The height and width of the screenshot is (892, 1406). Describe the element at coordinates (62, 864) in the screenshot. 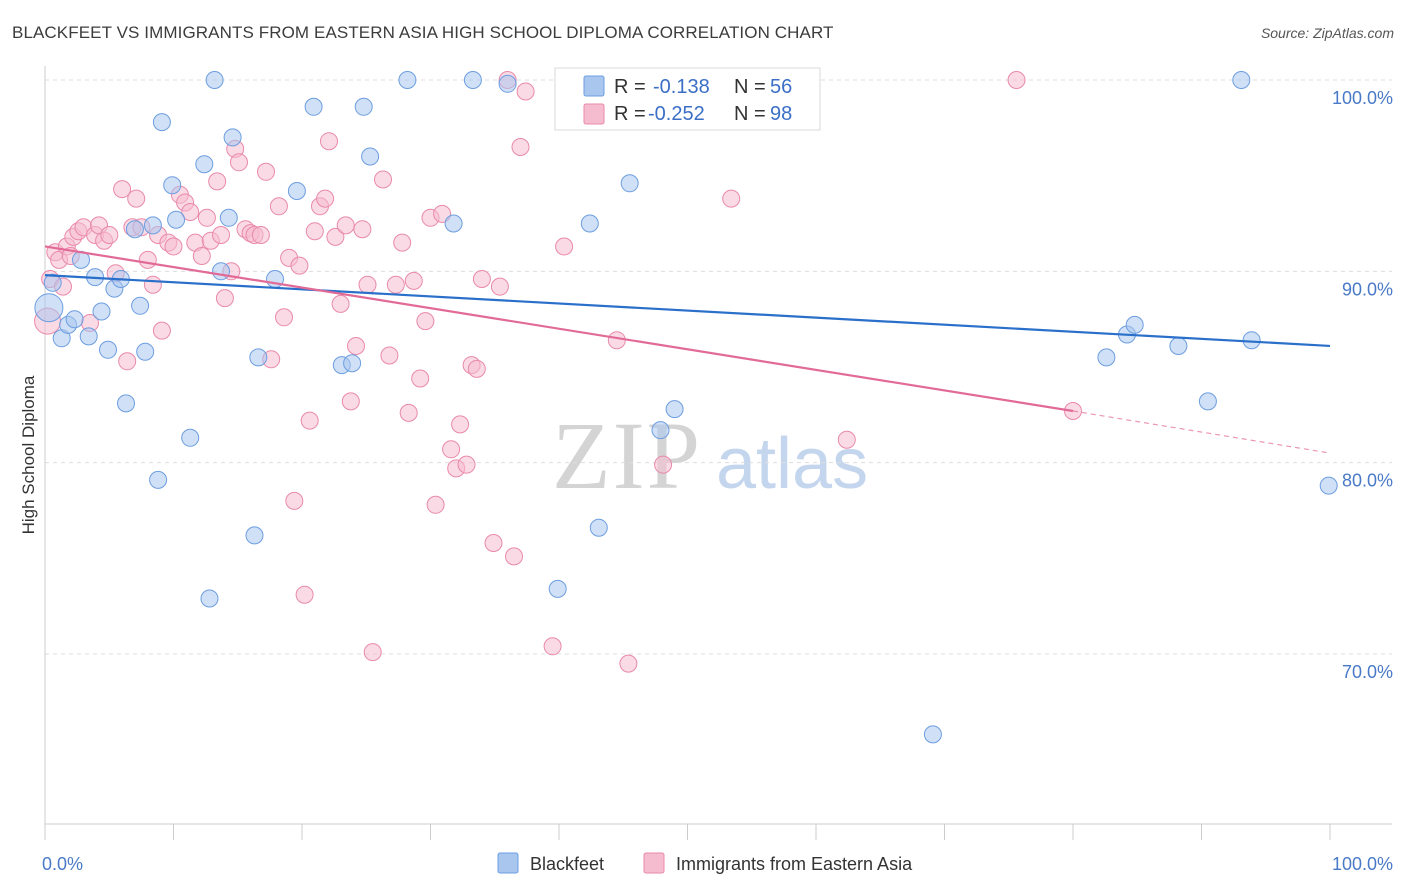

I see `x-tick-label-min: 0.0%` at that location.